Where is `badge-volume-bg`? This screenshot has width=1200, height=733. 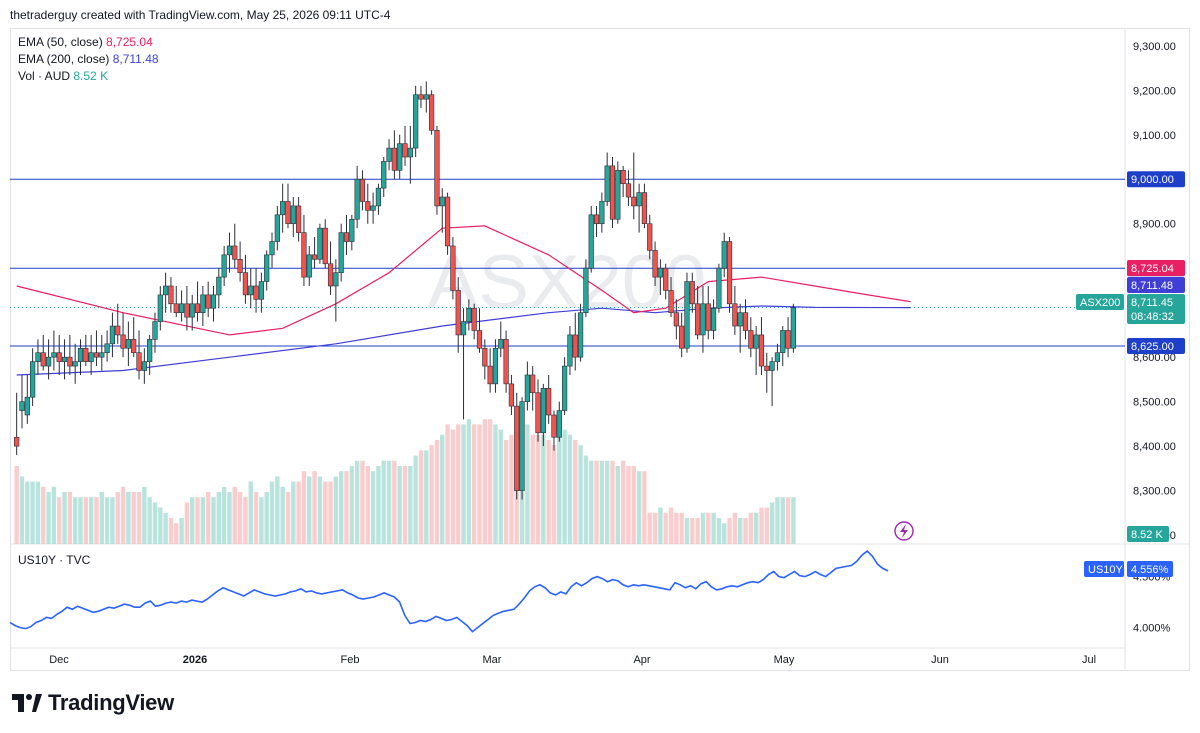 badge-volume-bg is located at coordinates (1148, 534).